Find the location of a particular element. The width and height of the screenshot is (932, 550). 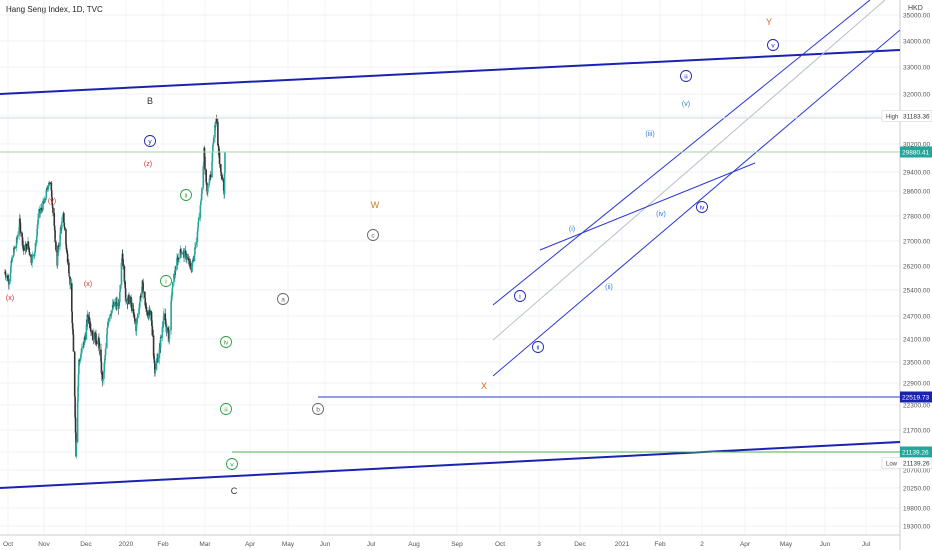

wave-label-text: (x) is located at coordinates (88, 284).